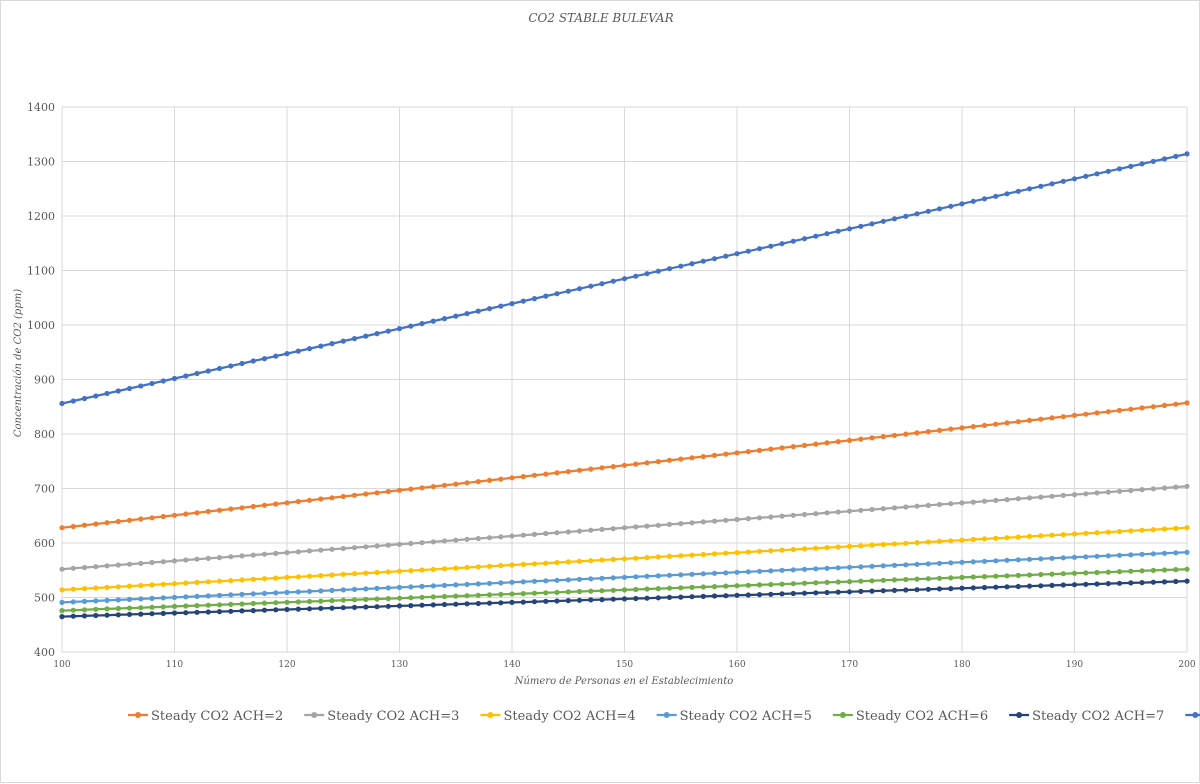  Describe the element at coordinates (41, 380) in the screenshot. I see `y-axis-ticks: 400 500 600 700 800 900 1000 1100 1200 1300 1400` at that location.